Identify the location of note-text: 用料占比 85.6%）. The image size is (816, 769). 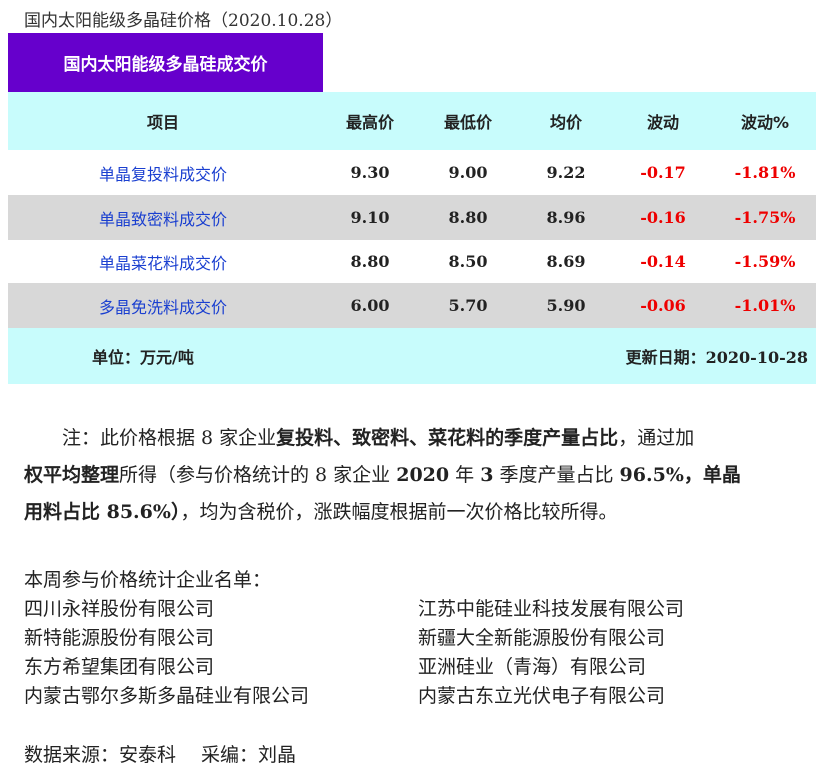
(102, 512).